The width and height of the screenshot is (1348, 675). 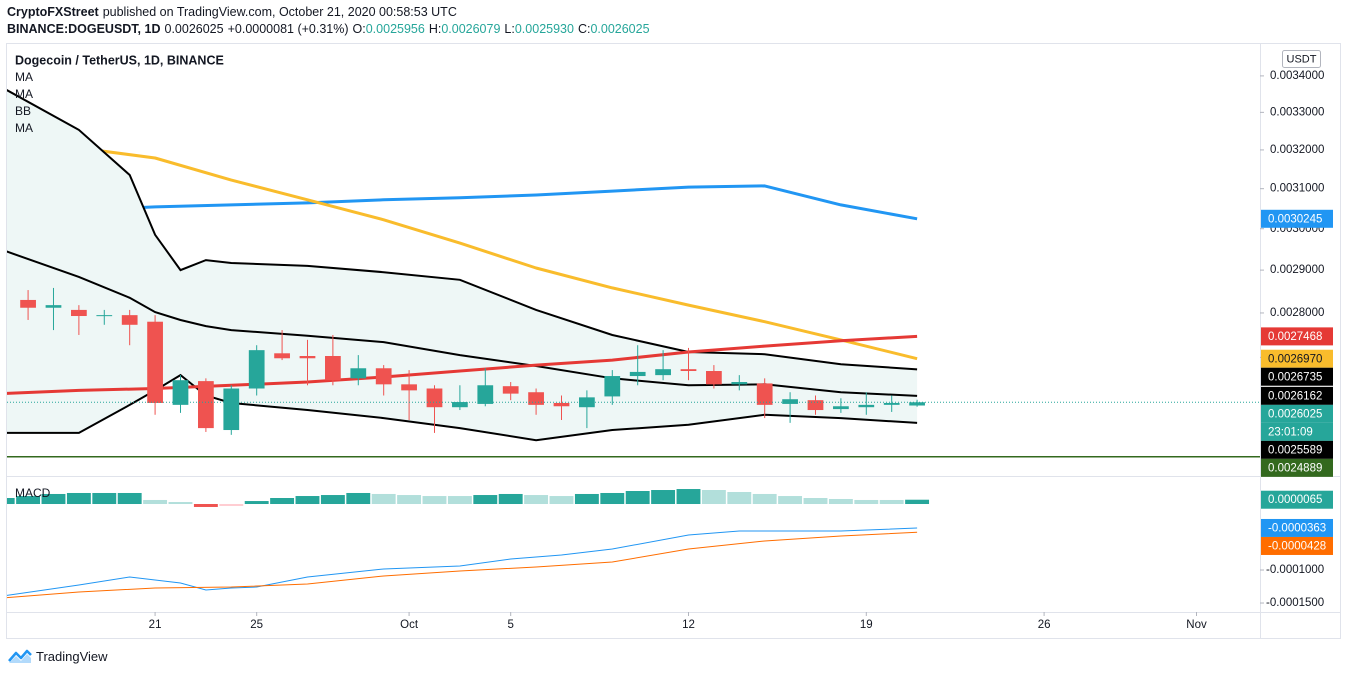 What do you see at coordinates (584, 29) in the screenshot?
I see `ohlc-label: C:` at bounding box center [584, 29].